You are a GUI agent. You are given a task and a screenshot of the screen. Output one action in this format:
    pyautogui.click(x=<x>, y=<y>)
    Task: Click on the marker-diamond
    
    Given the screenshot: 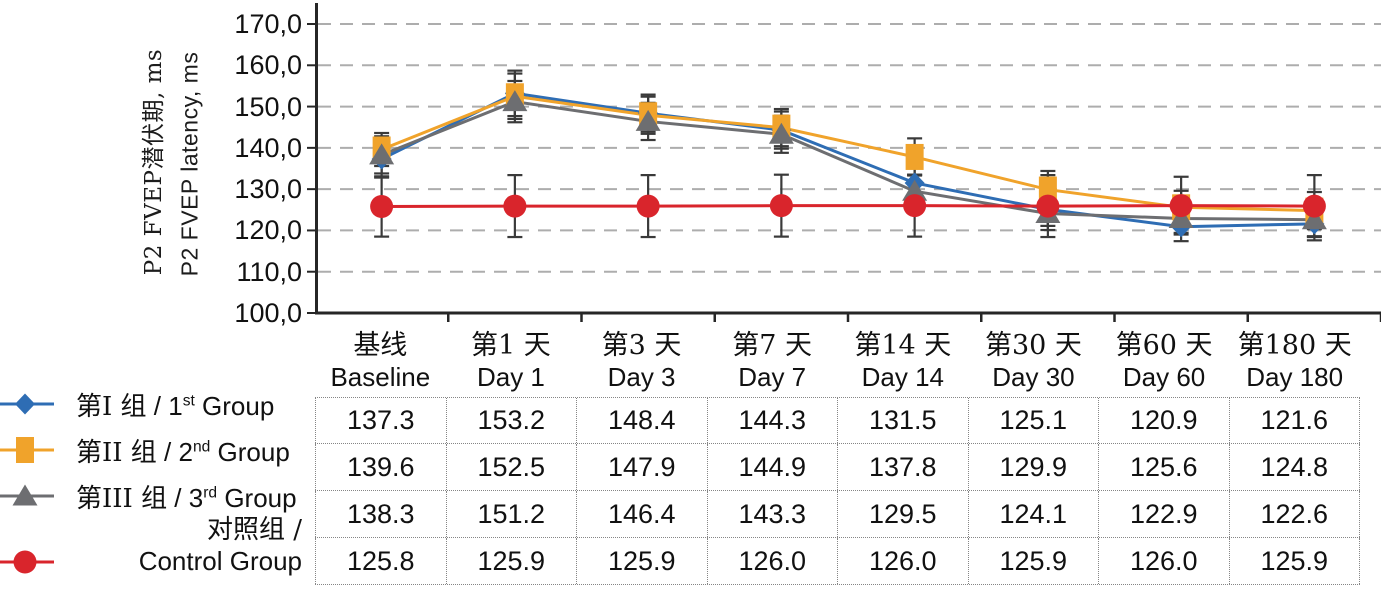 What is the action you would take?
    pyautogui.click(x=25, y=404)
    